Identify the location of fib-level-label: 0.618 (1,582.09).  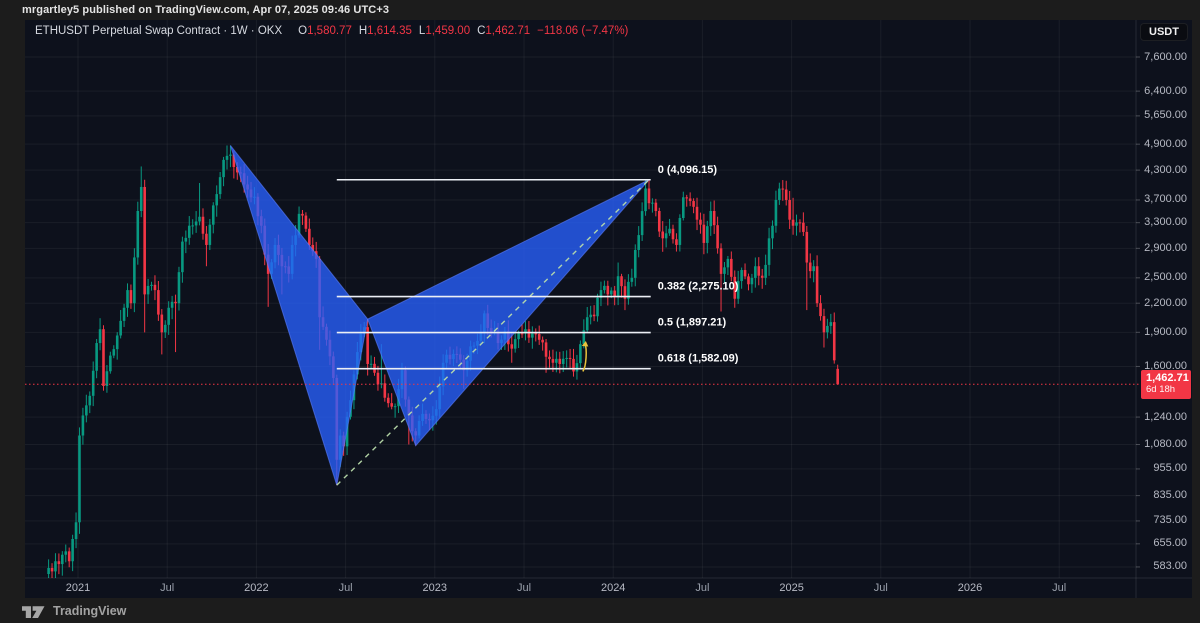
(698, 359).